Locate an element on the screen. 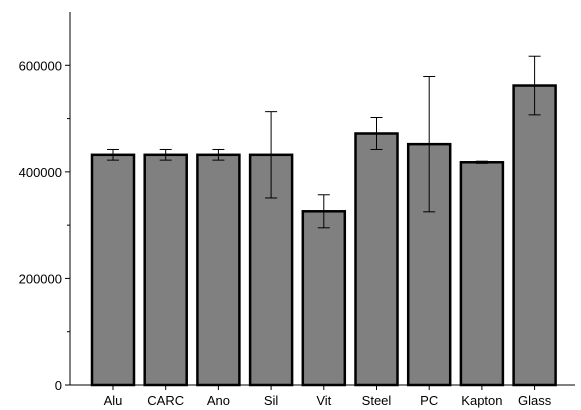 This screenshot has height=410, width=581. bar-ano is located at coordinates (218, 270).